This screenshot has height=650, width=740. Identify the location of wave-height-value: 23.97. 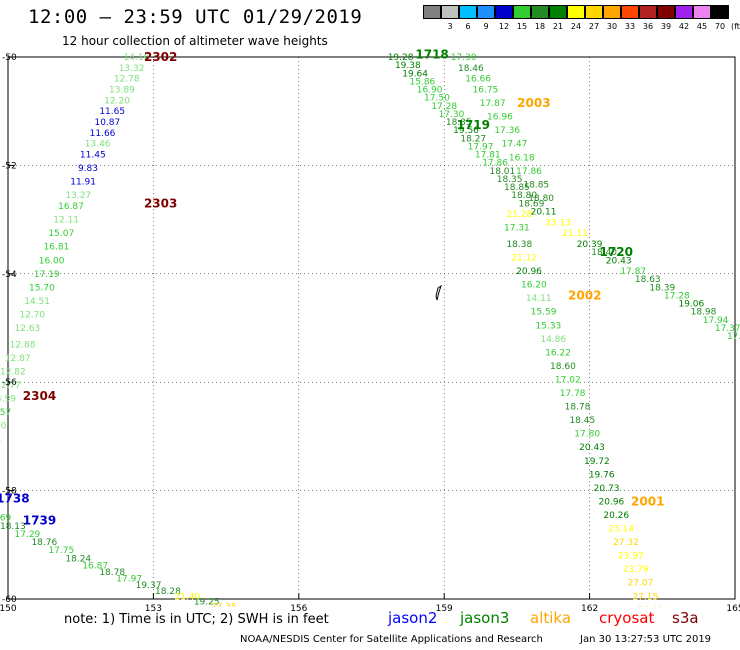
(631, 557).